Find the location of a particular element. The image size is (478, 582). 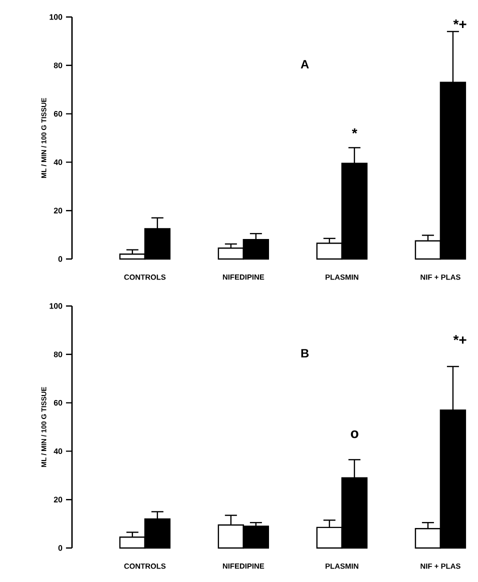

text: B is located at coordinates (305, 353).